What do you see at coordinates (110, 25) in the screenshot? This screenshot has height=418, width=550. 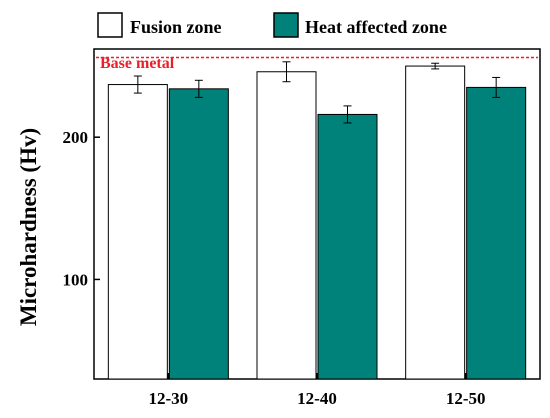 I see `legend-swatch-fusion-zone` at bounding box center [110, 25].